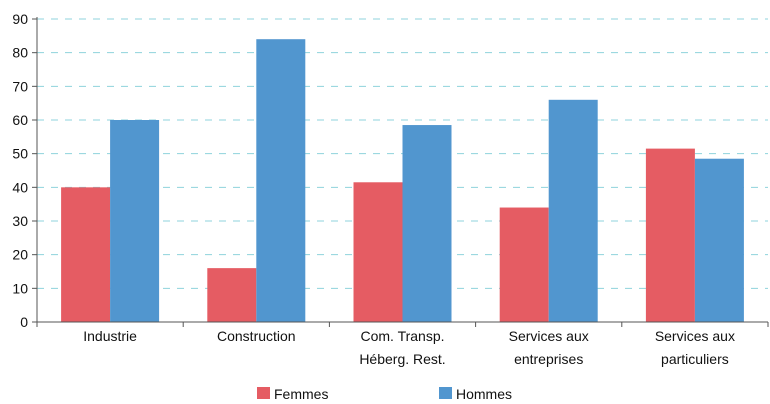  Describe the element at coordinates (110, 336) in the screenshot. I see `x-tick-label: Industrie` at that location.